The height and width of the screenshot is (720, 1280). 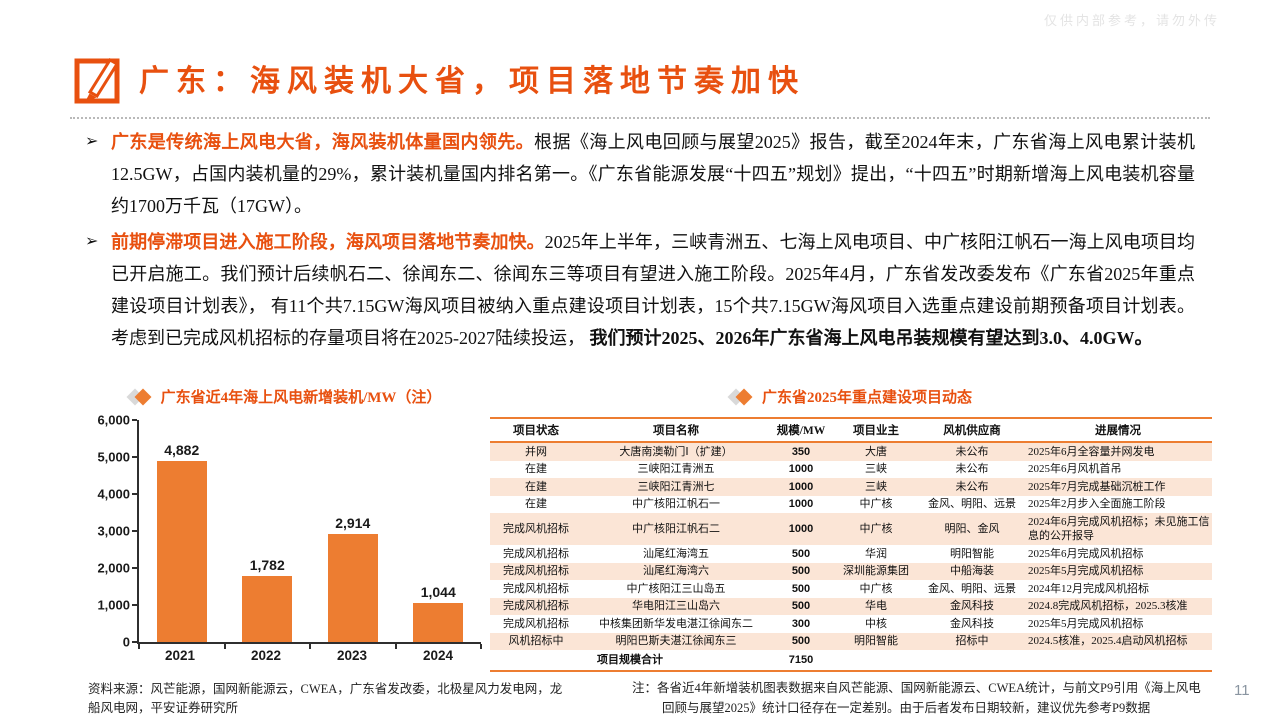 What do you see at coordinates (851, 554) in the screenshot?
I see `table-row: 完成风机招标 汕尾红海湾五 500 华润 明阳智能 2025年6月完成风机招标` at bounding box center [851, 554].